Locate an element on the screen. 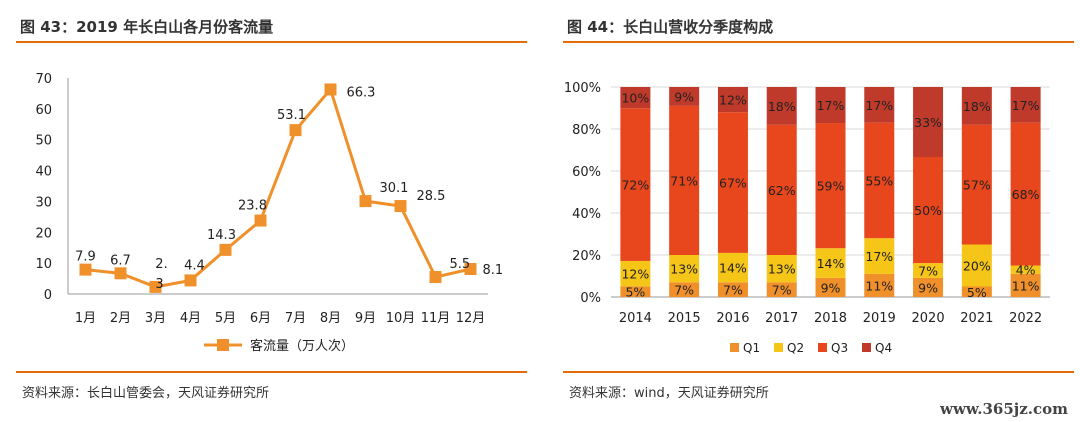 This screenshot has height=422, width=1080. x-tick-label: 4月 is located at coordinates (190, 318).